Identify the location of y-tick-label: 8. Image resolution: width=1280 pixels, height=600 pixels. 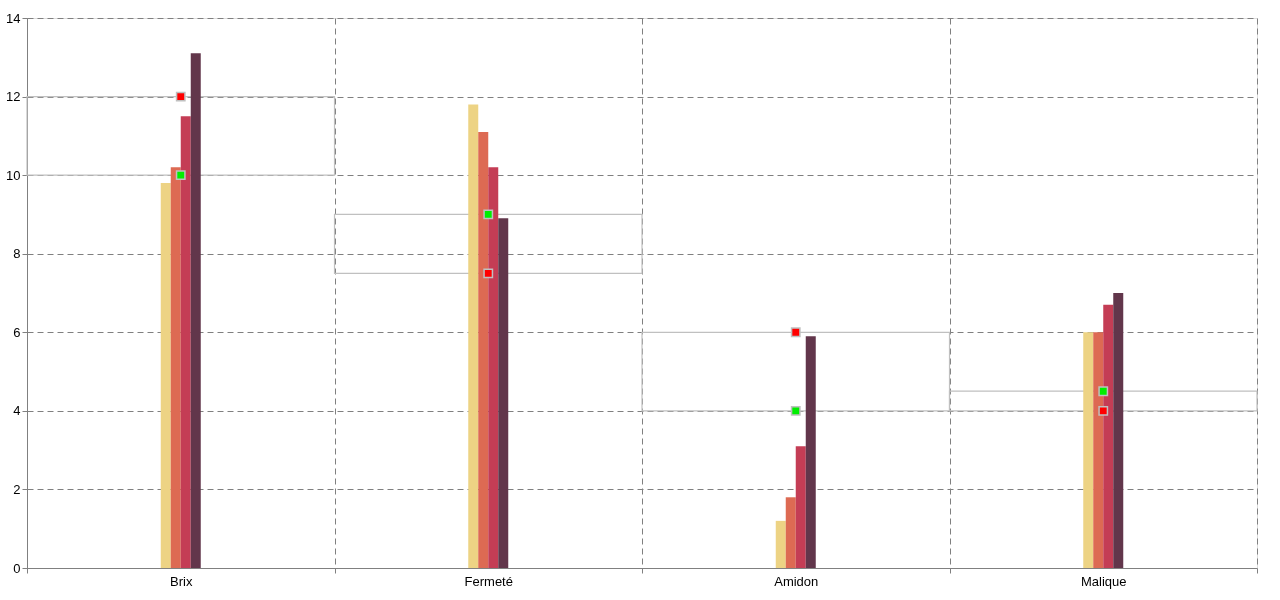
(17, 254).